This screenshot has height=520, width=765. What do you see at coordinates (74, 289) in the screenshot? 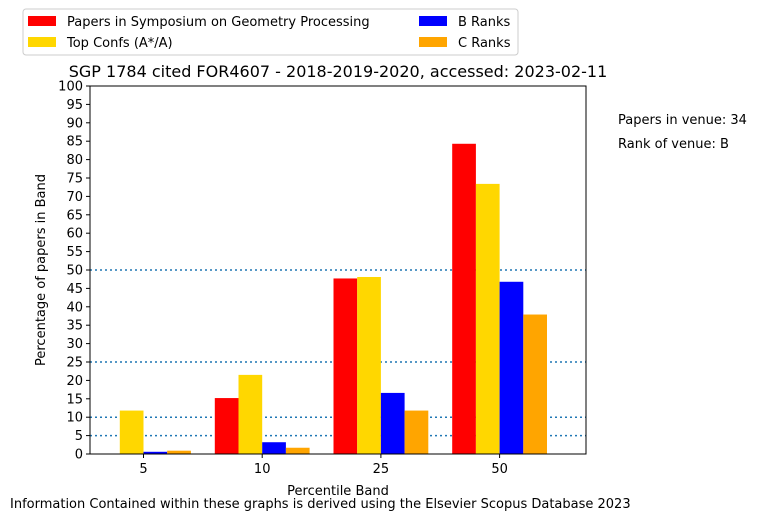
I see `y-tick-label: 45` at bounding box center [74, 289].